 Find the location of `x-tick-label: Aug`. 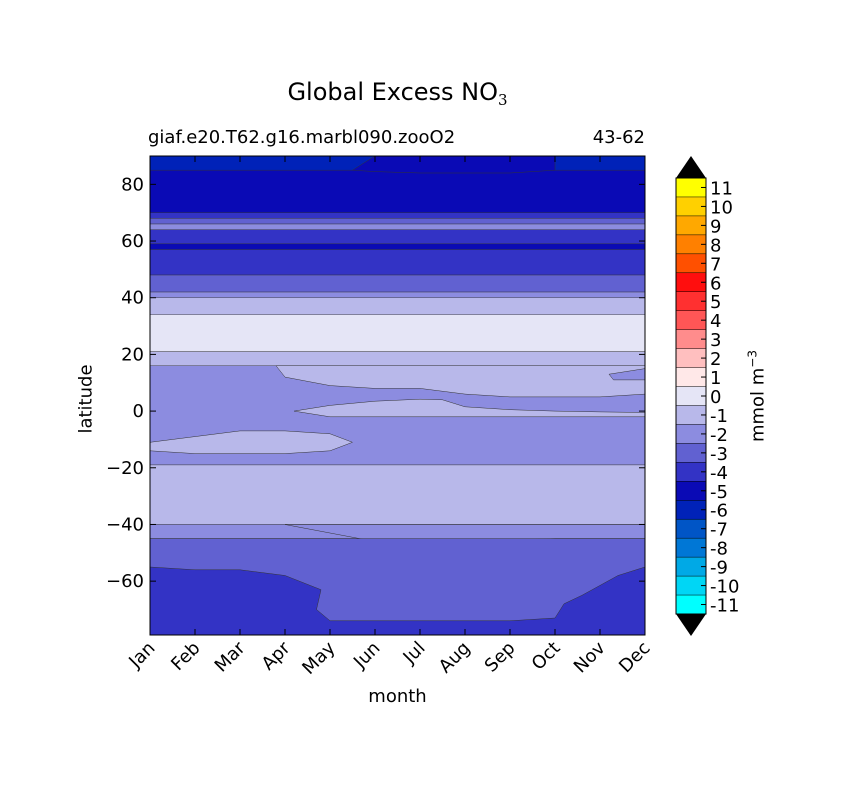

x-tick-label: Aug is located at coordinates (455, 658).